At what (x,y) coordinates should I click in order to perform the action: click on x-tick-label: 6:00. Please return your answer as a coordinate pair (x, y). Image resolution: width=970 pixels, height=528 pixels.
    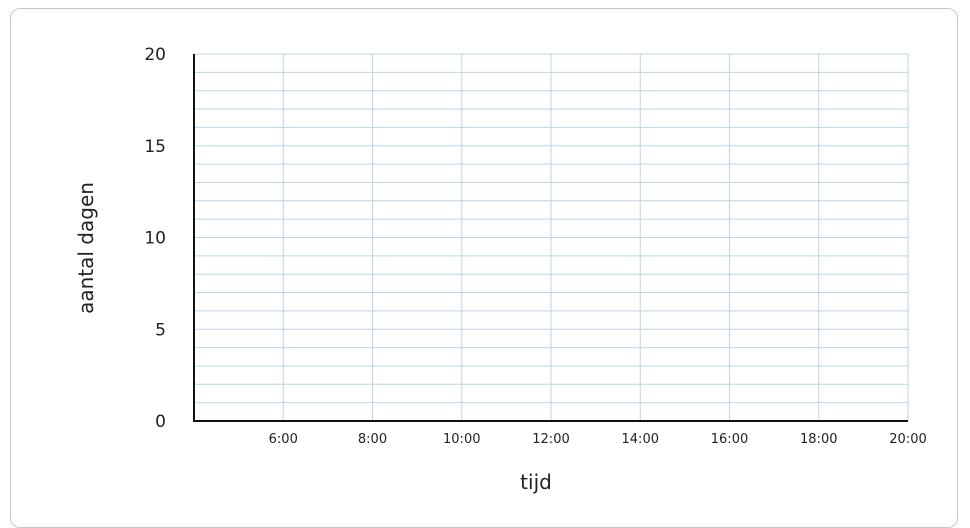
    Looking at the image, I should click on (283, 439).